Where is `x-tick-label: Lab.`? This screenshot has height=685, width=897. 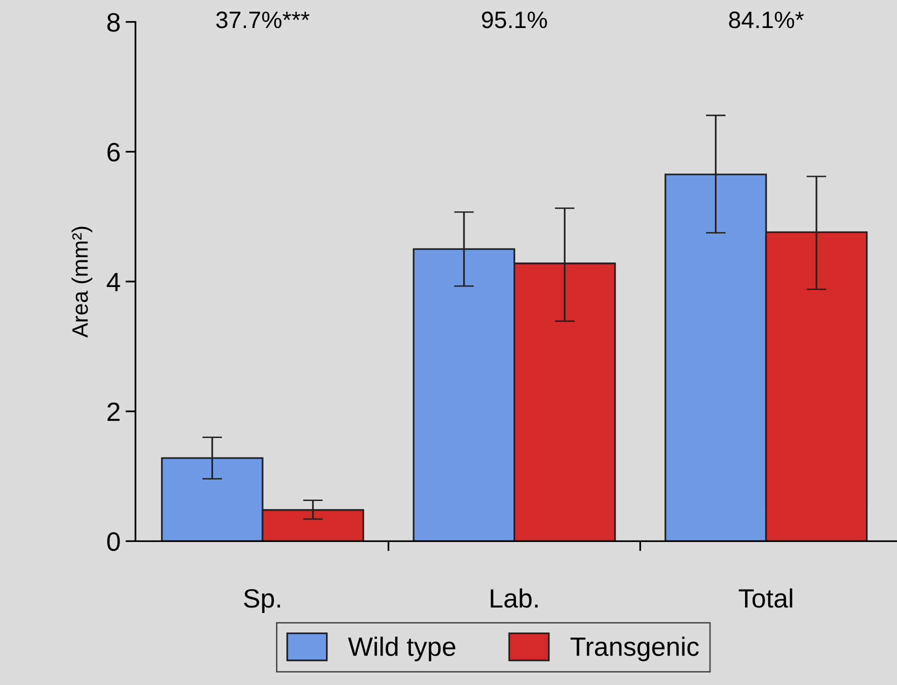
x-tick-label: Lab. is located at coordinates (514, 598).